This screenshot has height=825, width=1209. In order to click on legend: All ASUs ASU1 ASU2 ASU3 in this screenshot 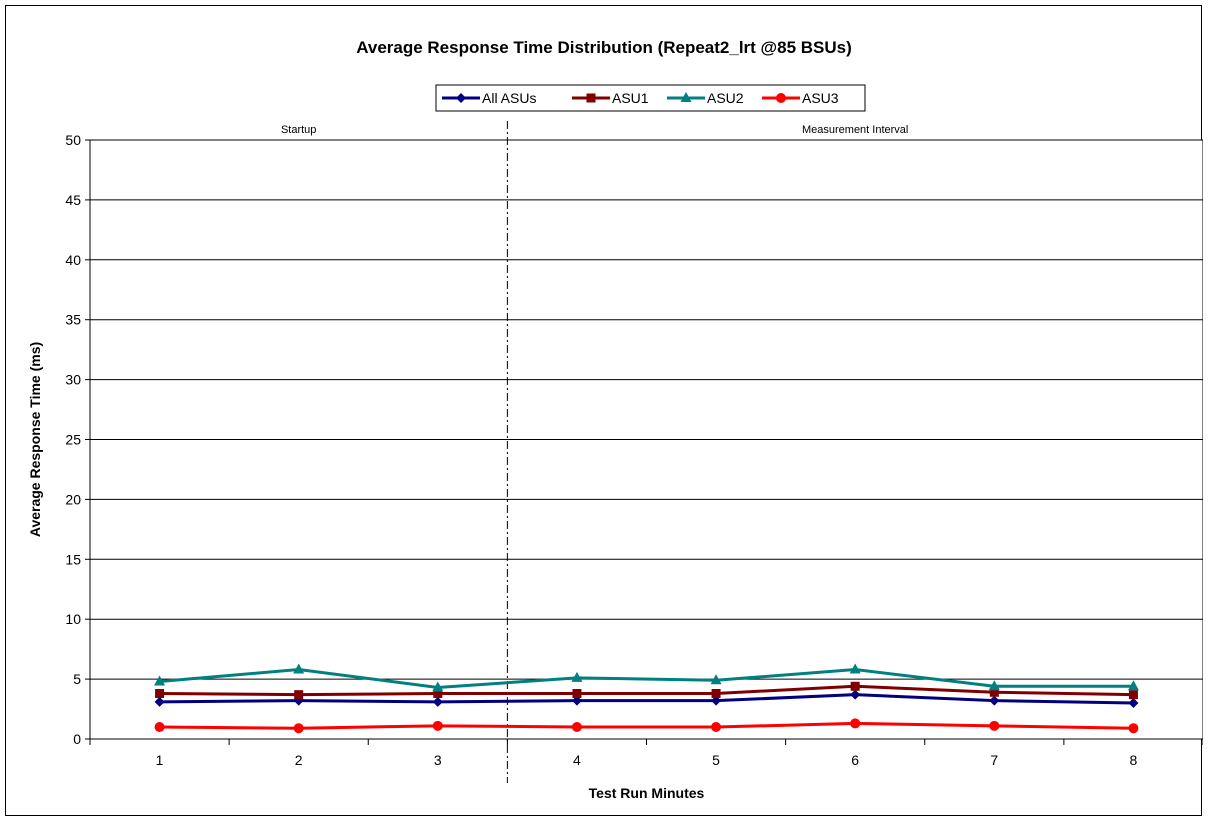, I will do `click(650, 98)`.